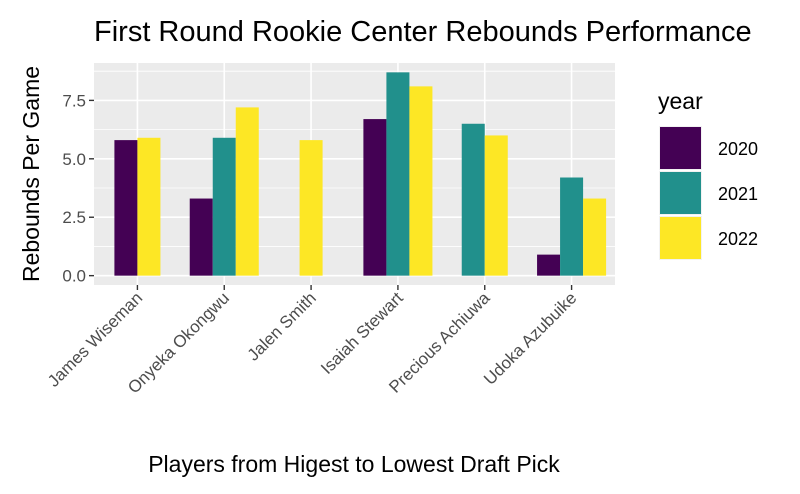  What do you see at coordinates (74, 217) in the screenshot?
I see `y-tick-label: 2.5` at bounding box center [74, 217].